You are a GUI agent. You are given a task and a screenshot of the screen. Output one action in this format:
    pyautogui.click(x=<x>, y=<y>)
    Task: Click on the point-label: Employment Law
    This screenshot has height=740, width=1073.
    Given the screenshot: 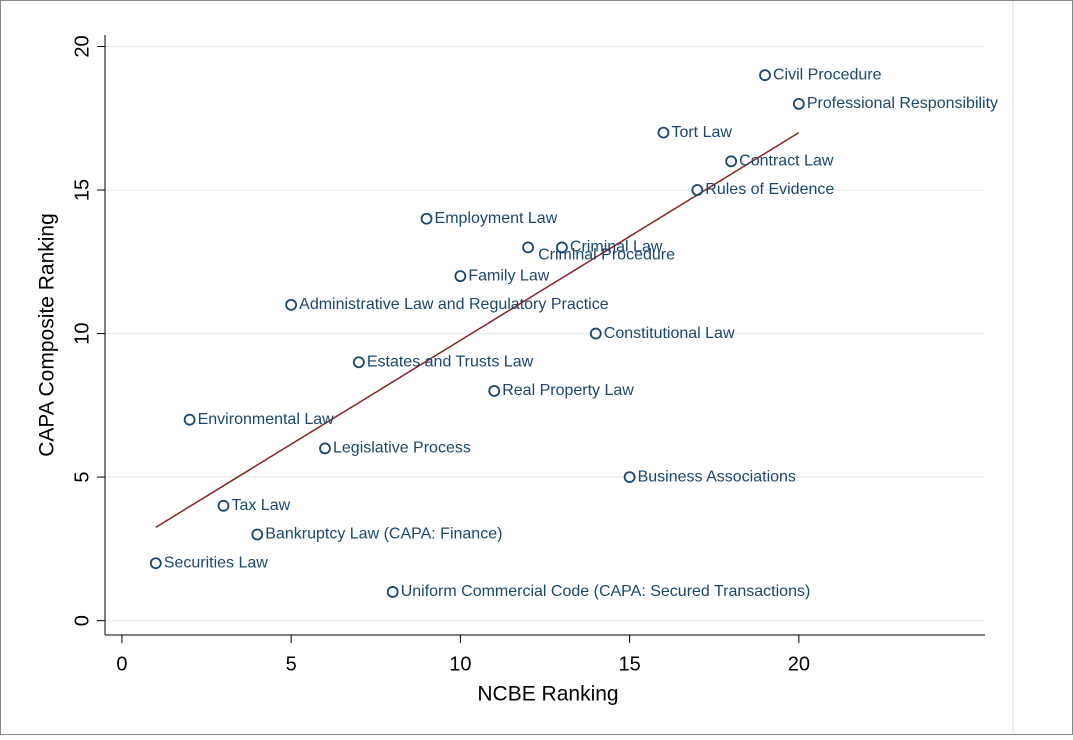 What is the action you would take?
    pyautogui.click(x=496, y=218)
    